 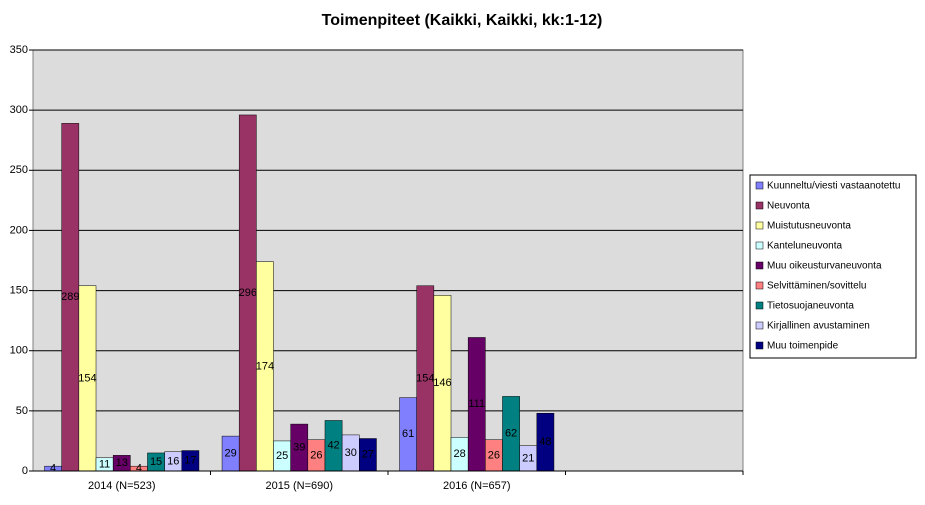 What do you see at coordinates (19, 110) in the screenshot?
I see `y-tick-label: 300` at bounding box center [19, 110].